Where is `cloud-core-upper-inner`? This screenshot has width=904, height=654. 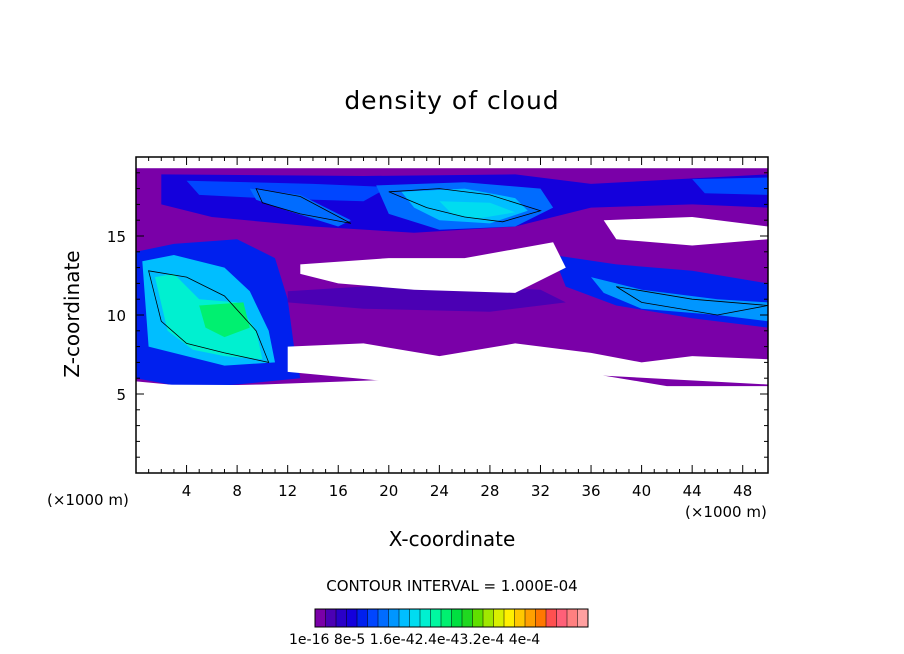
cloud-core-upper-inner is located at coordinates (477, 210).